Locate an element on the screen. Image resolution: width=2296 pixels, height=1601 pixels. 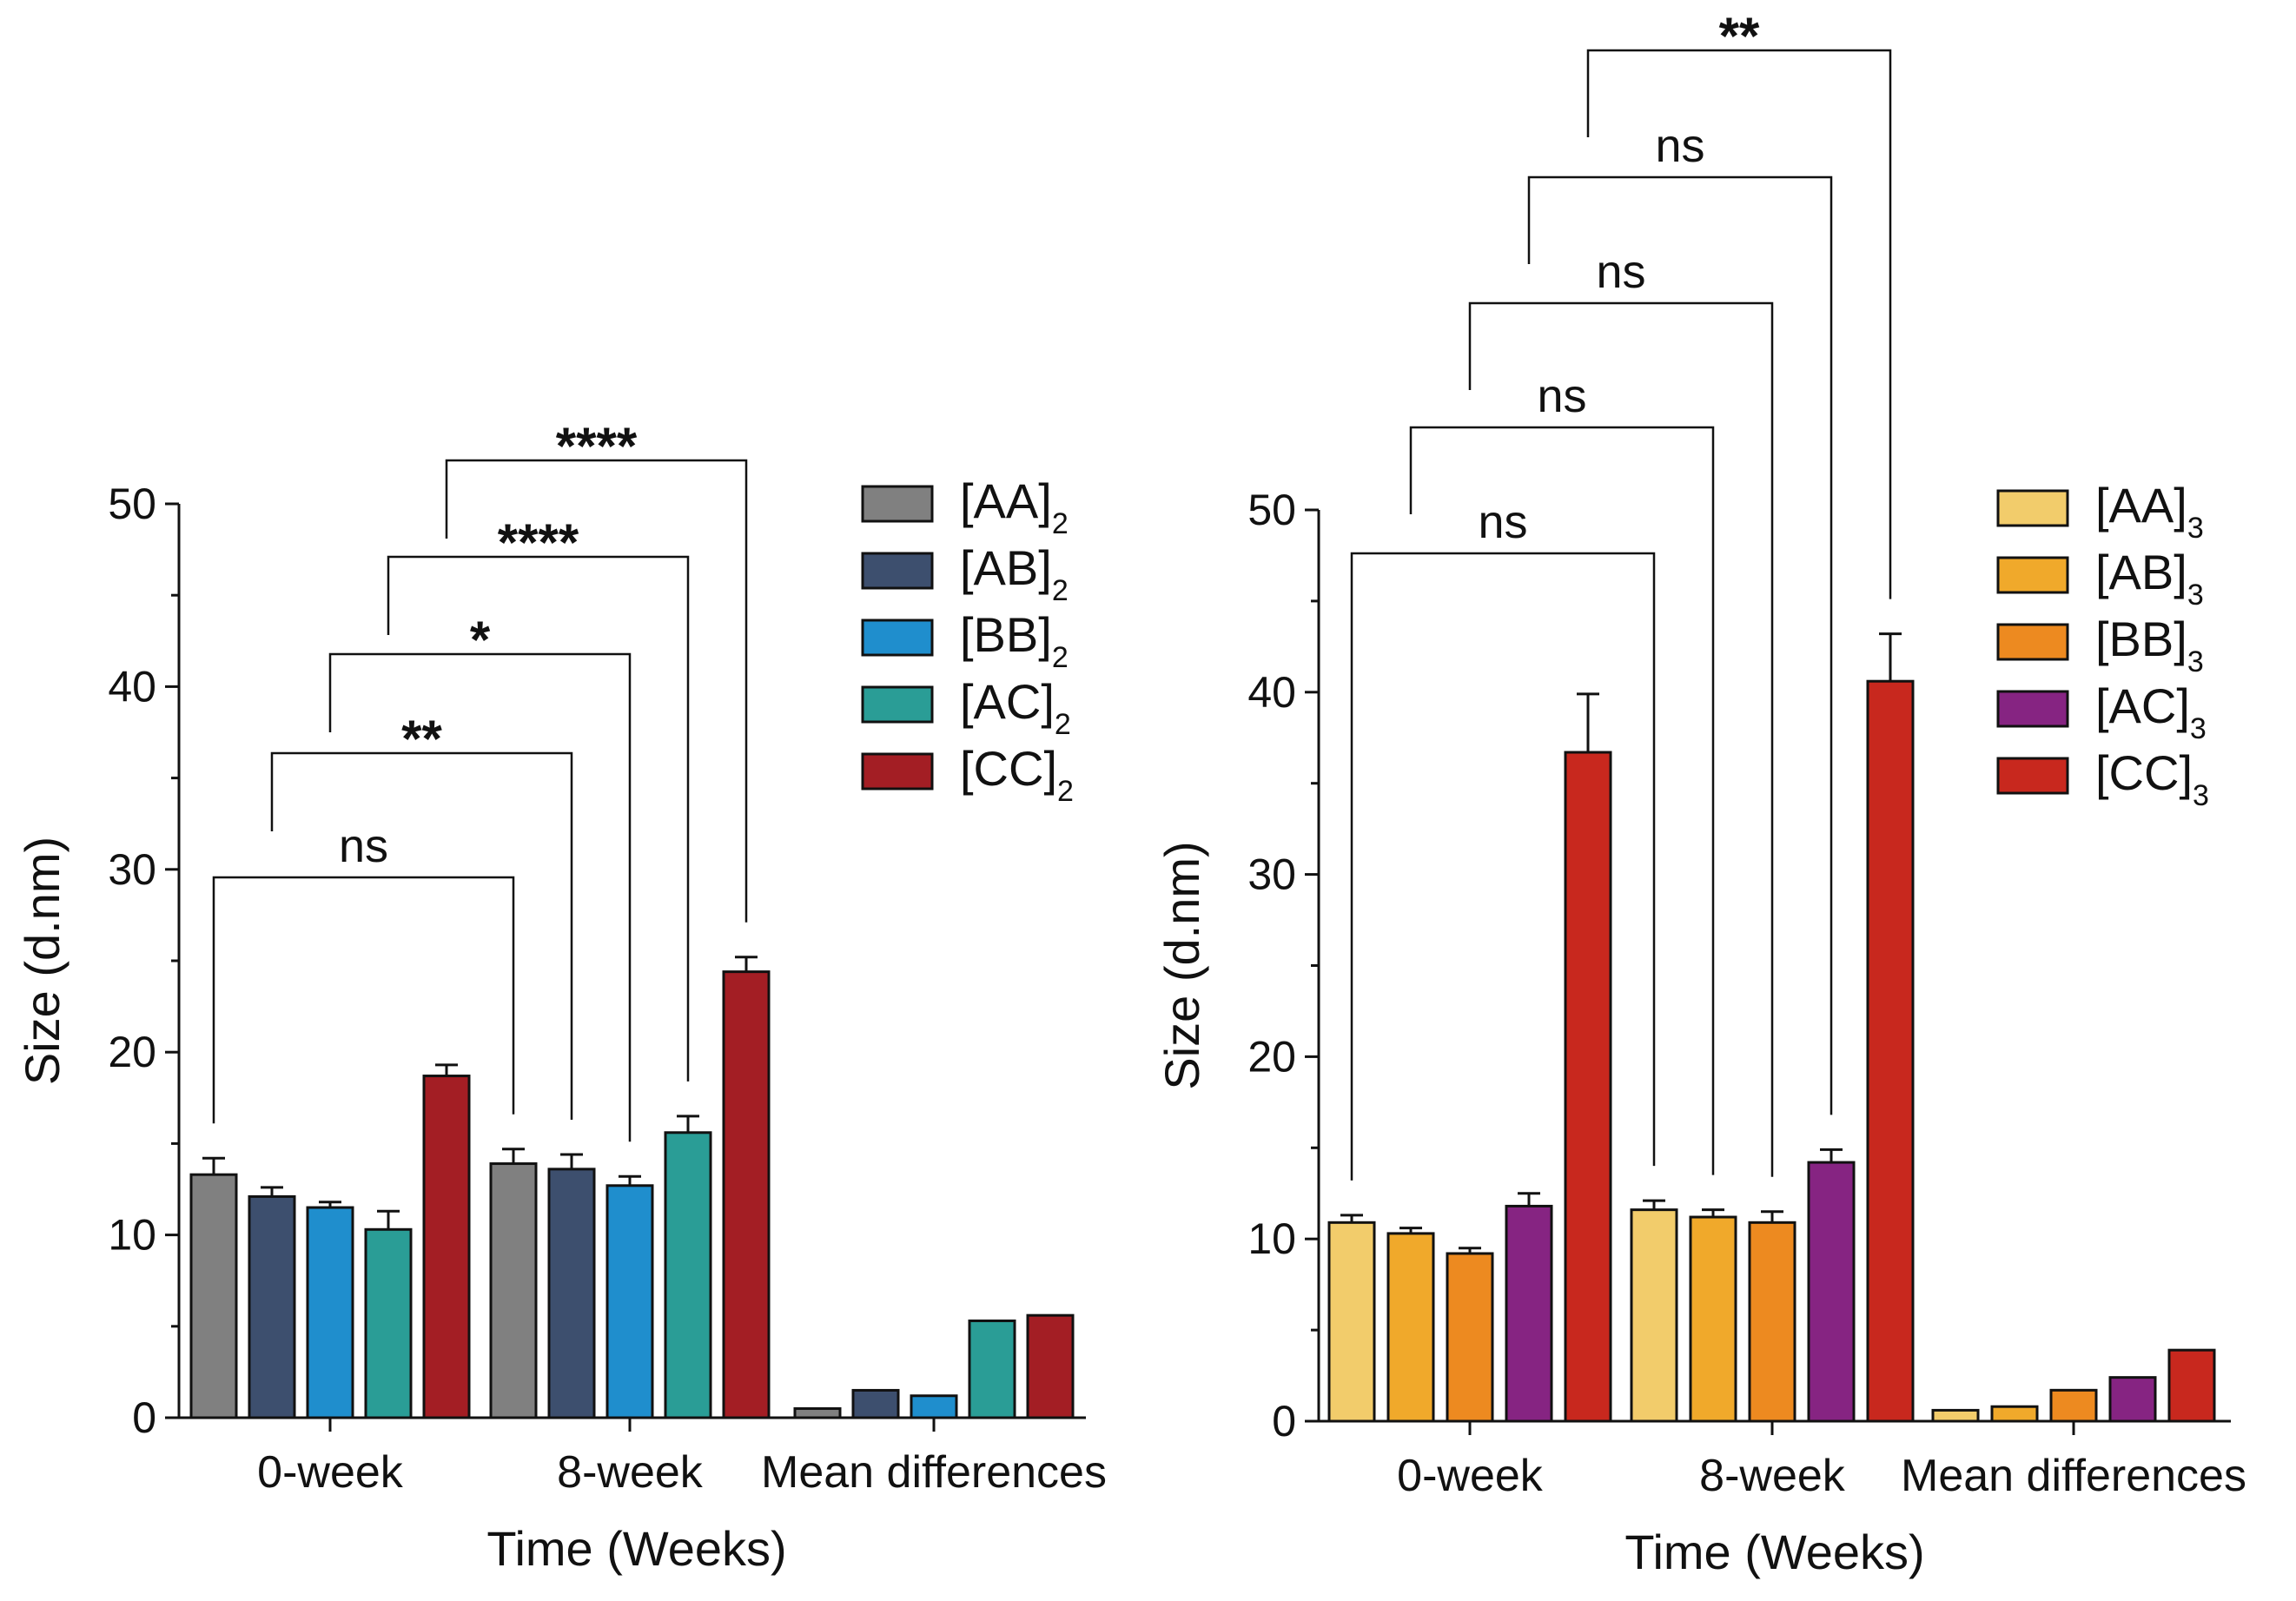
legend-label: [AC]3 is located at coordinates (2151, 711).